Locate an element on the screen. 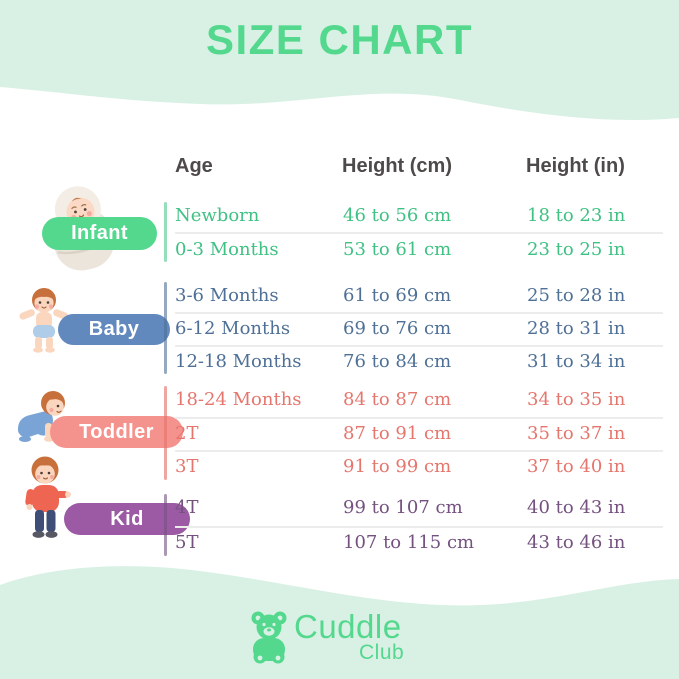  age-cell: 6-12 Months is located at coordinates (233, 328).